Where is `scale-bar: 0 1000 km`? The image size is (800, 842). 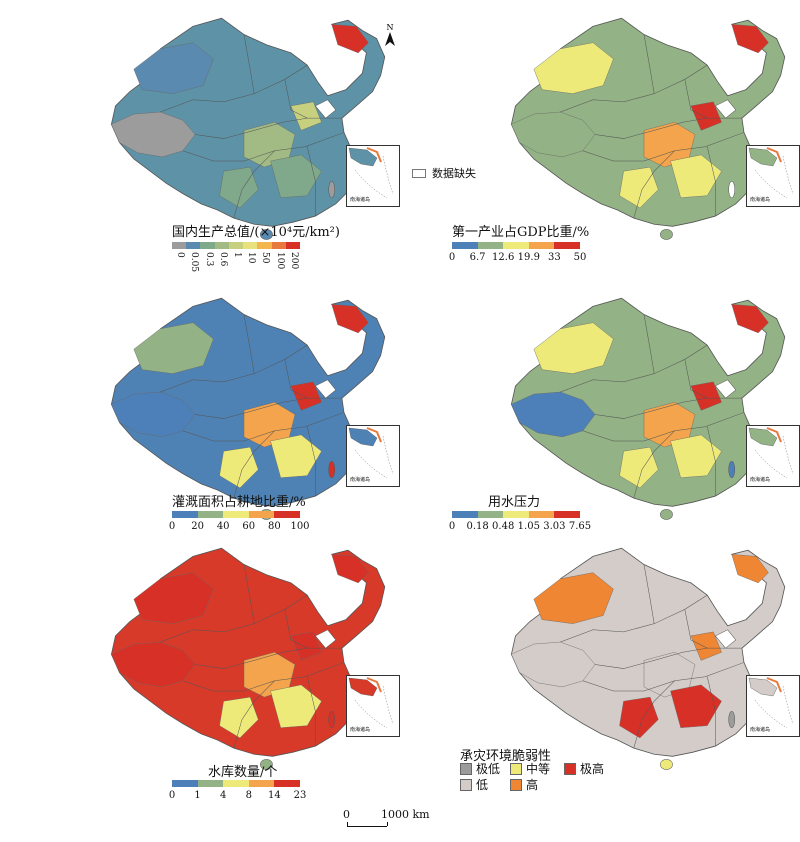
scale-bar: 0 1000 km is located at coordinates (393, 820).